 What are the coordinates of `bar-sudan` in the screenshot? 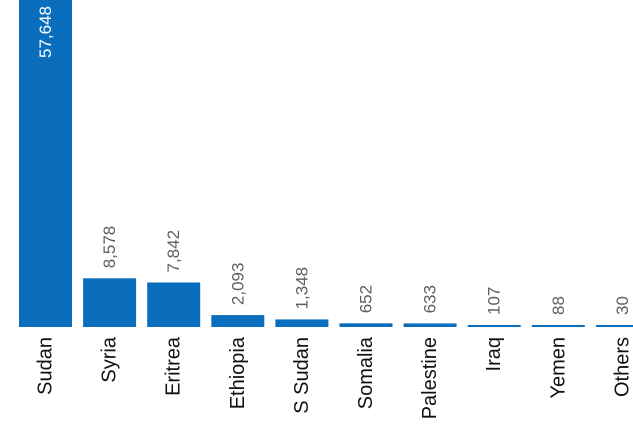 It's located at (45, 163).